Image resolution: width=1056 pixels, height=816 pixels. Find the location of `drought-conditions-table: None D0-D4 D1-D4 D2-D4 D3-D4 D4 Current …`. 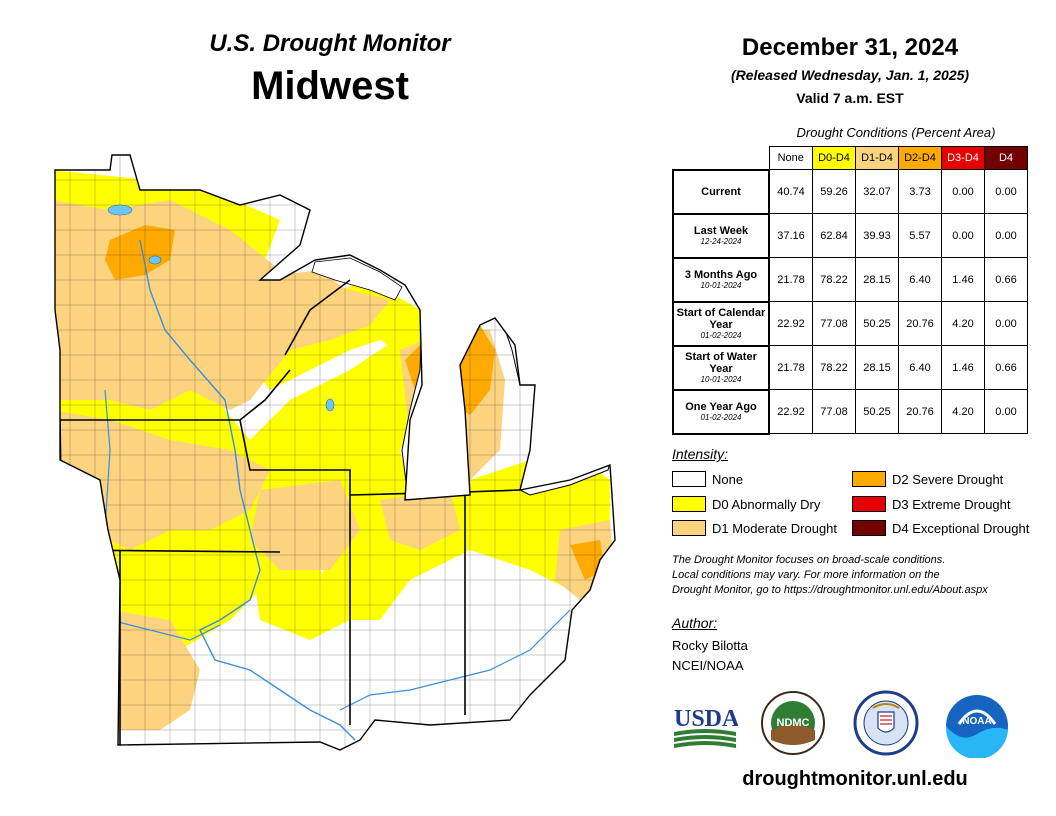

drought-conditions-table: None D0-D4 D1-D4 D2-D4 D3-D4 D4 Current … is located at coordinates (850, 290).